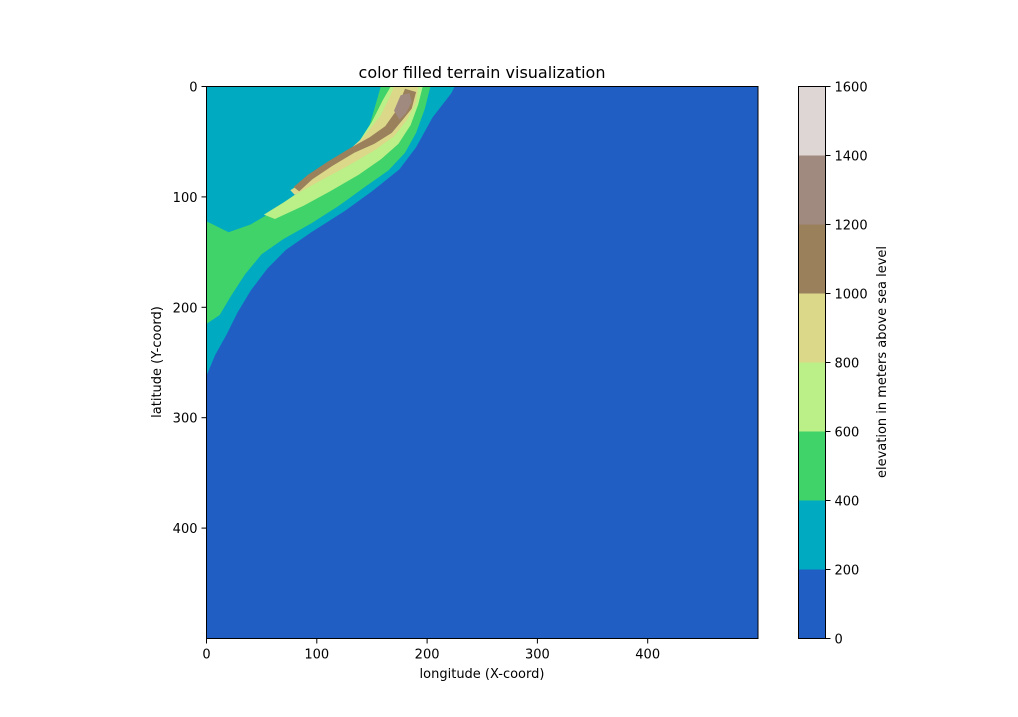  I want to click on colorbar-tick-label-5: 1000, so click(851, 295).